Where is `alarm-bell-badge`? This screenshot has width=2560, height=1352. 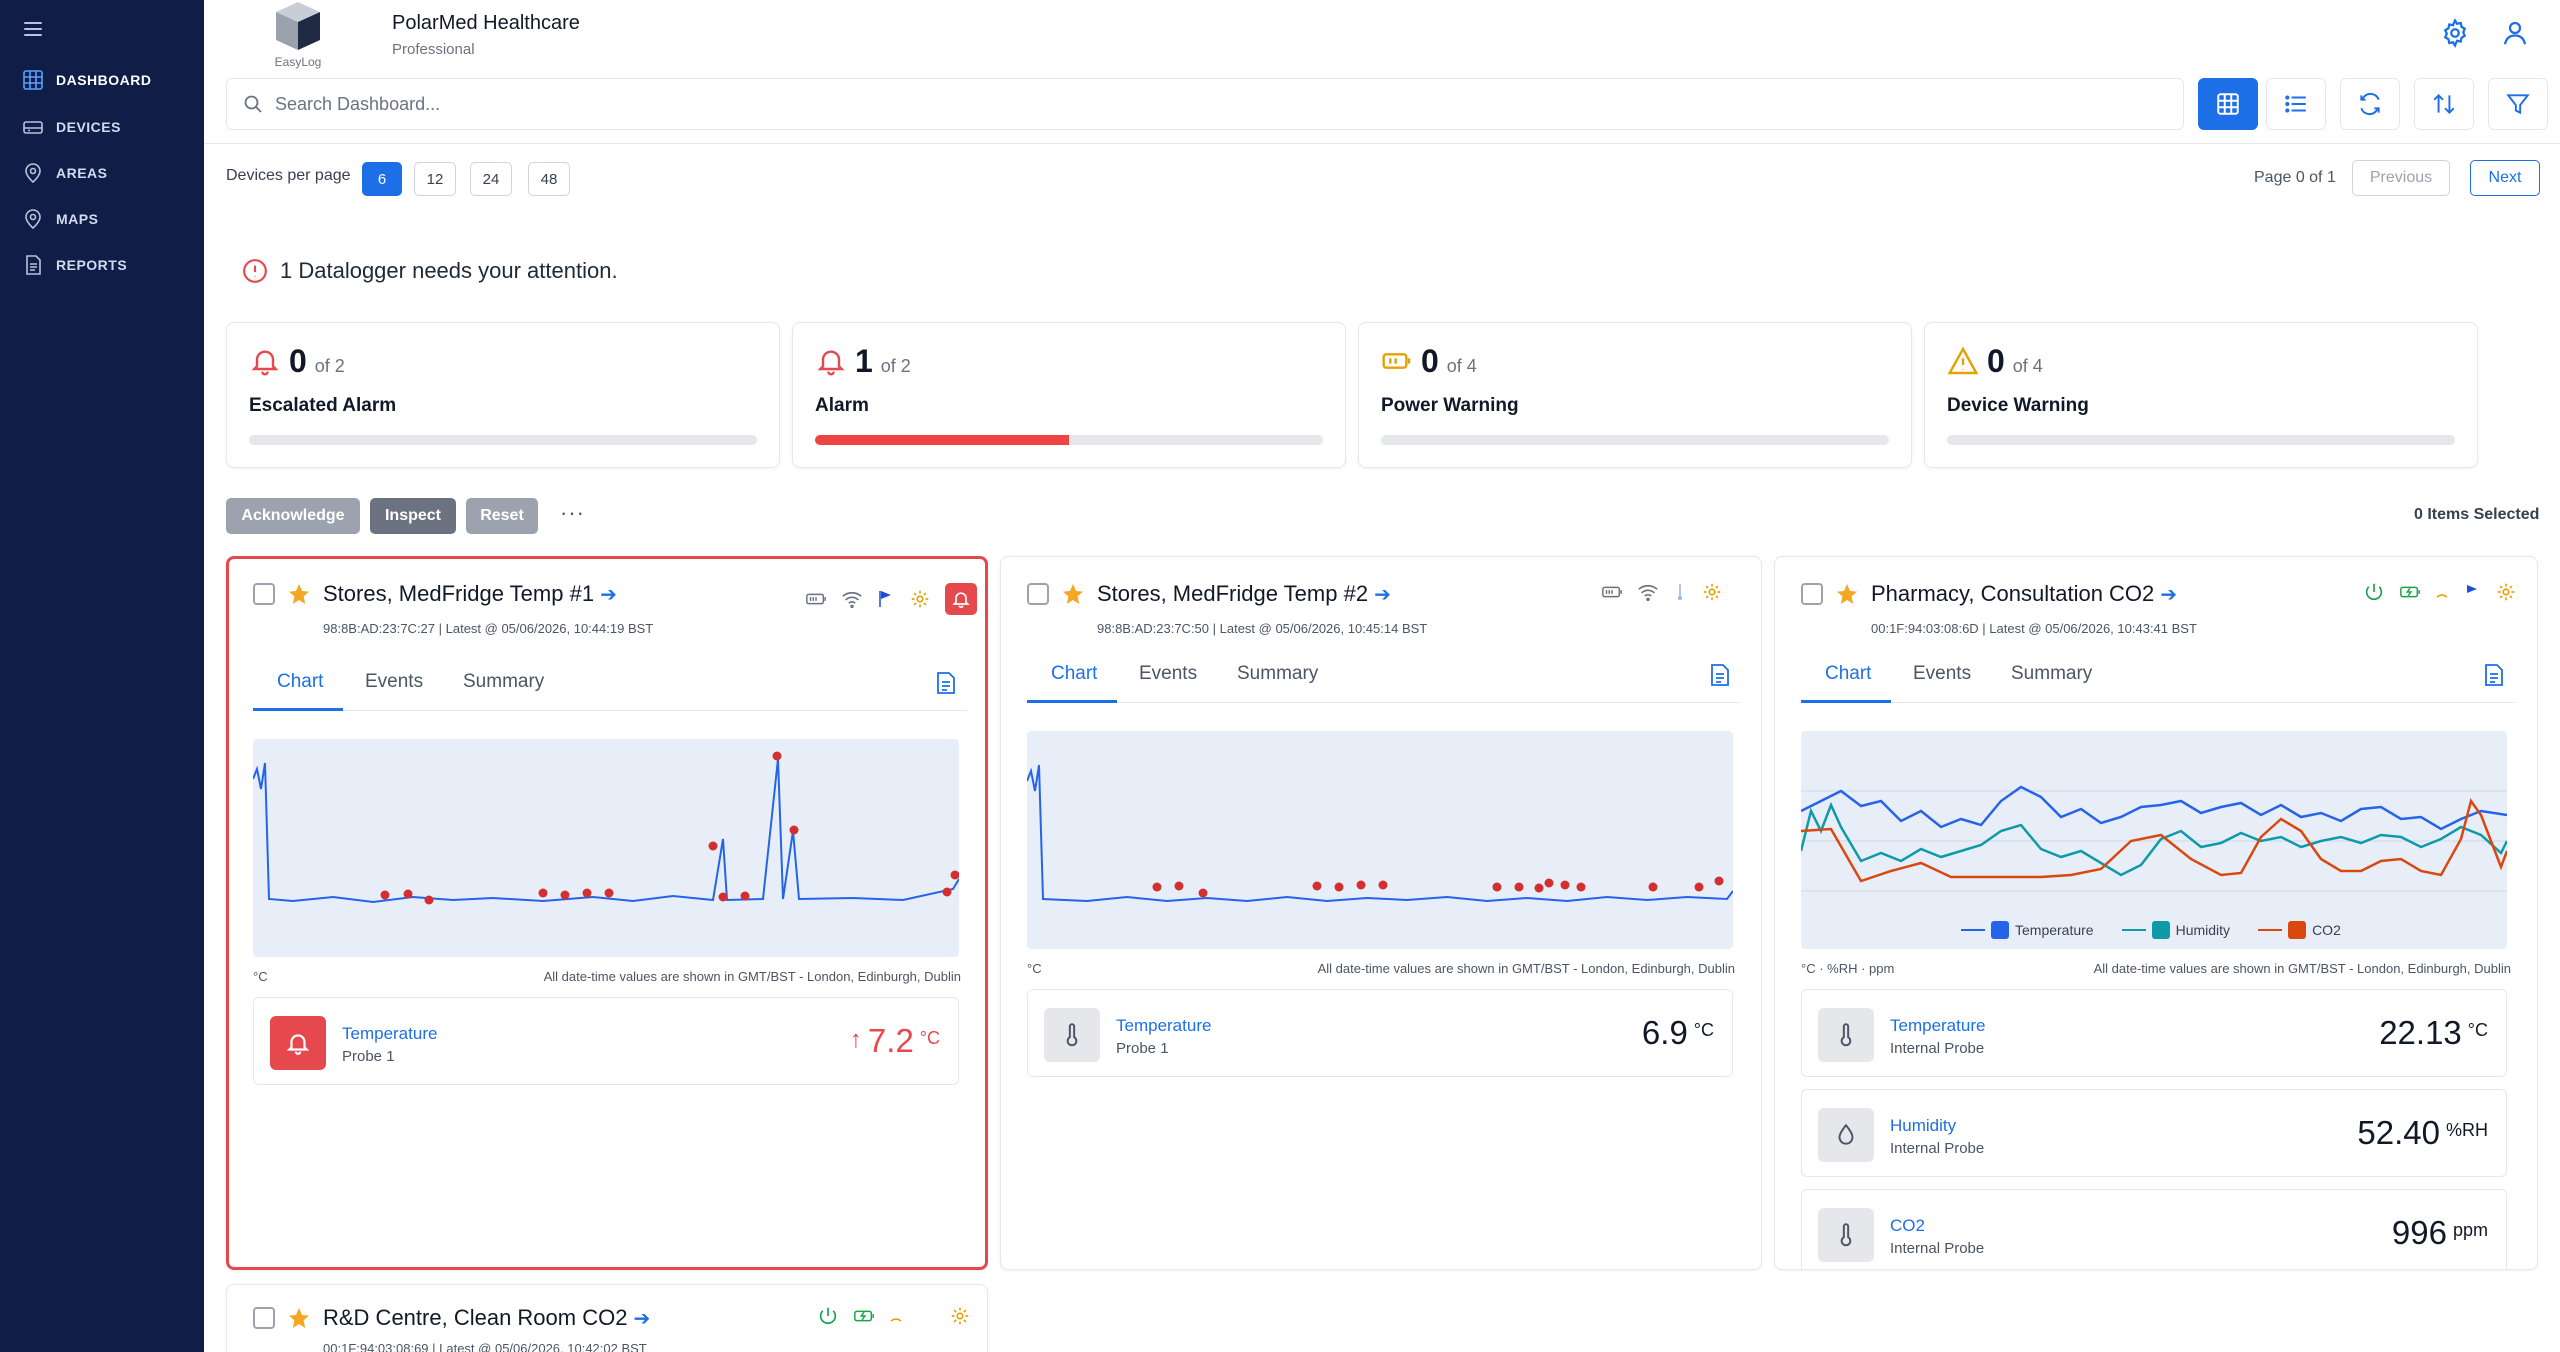
alarm-bell-badge is located at coordinates (961, 599).